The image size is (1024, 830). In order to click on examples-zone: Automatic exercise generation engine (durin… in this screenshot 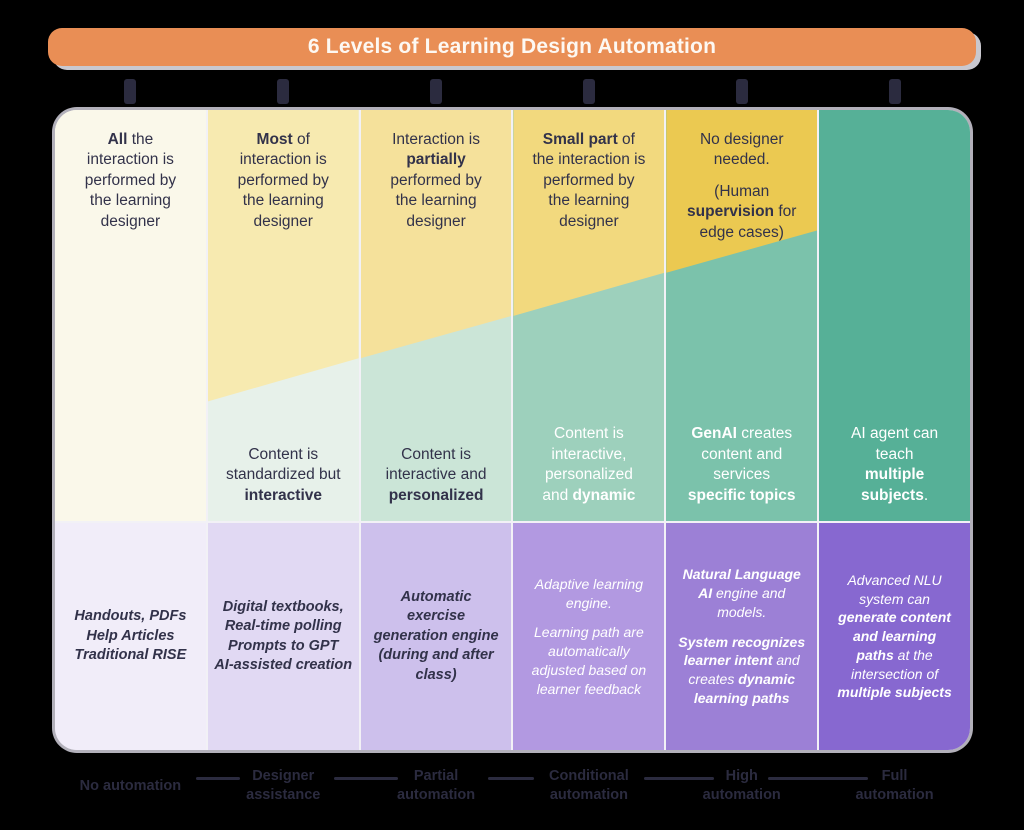, I will do `click(436, 636)`.